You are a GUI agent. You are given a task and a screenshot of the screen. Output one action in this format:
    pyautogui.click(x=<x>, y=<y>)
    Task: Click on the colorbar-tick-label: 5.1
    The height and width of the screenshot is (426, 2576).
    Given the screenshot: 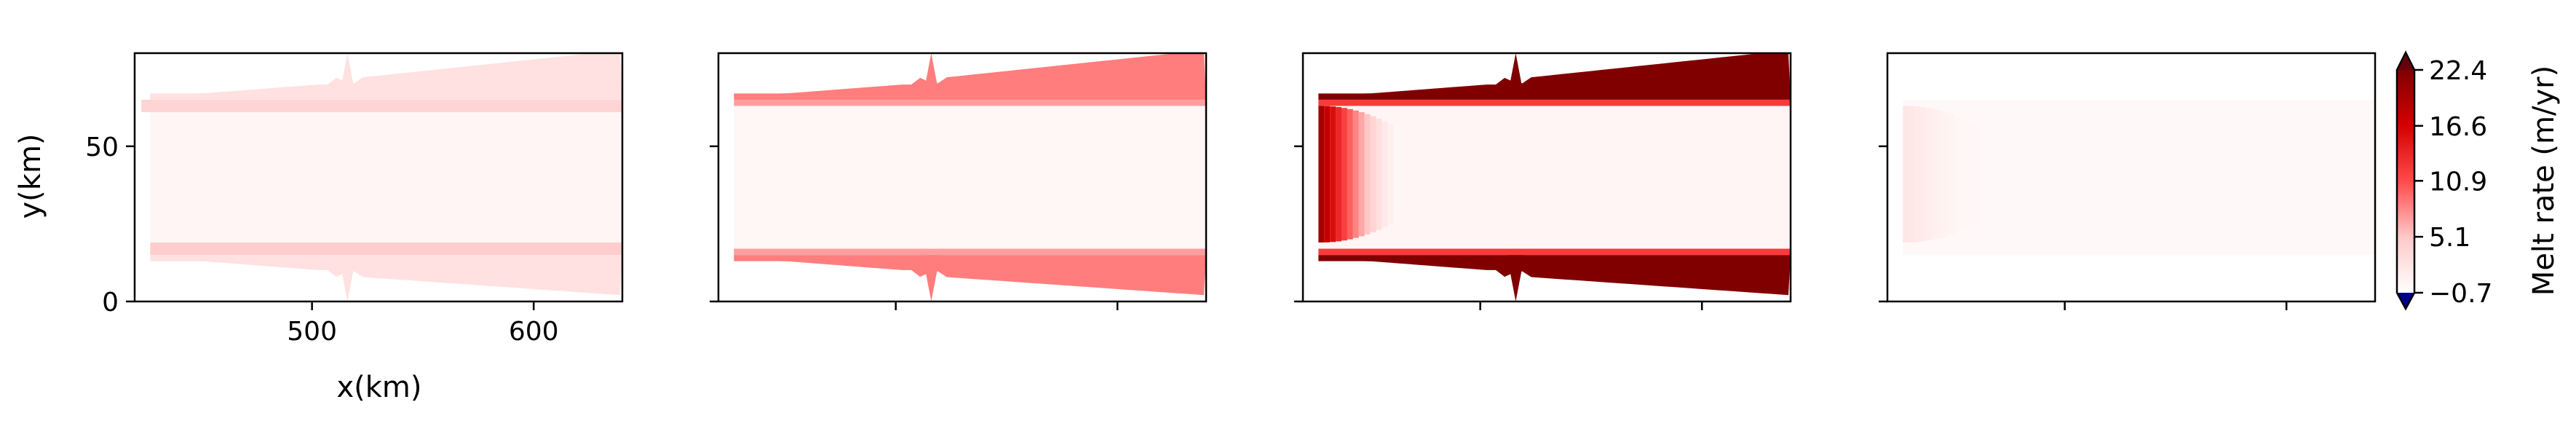 What is the action you would take?
    pyautogui.click(x=2449, y=238)
    